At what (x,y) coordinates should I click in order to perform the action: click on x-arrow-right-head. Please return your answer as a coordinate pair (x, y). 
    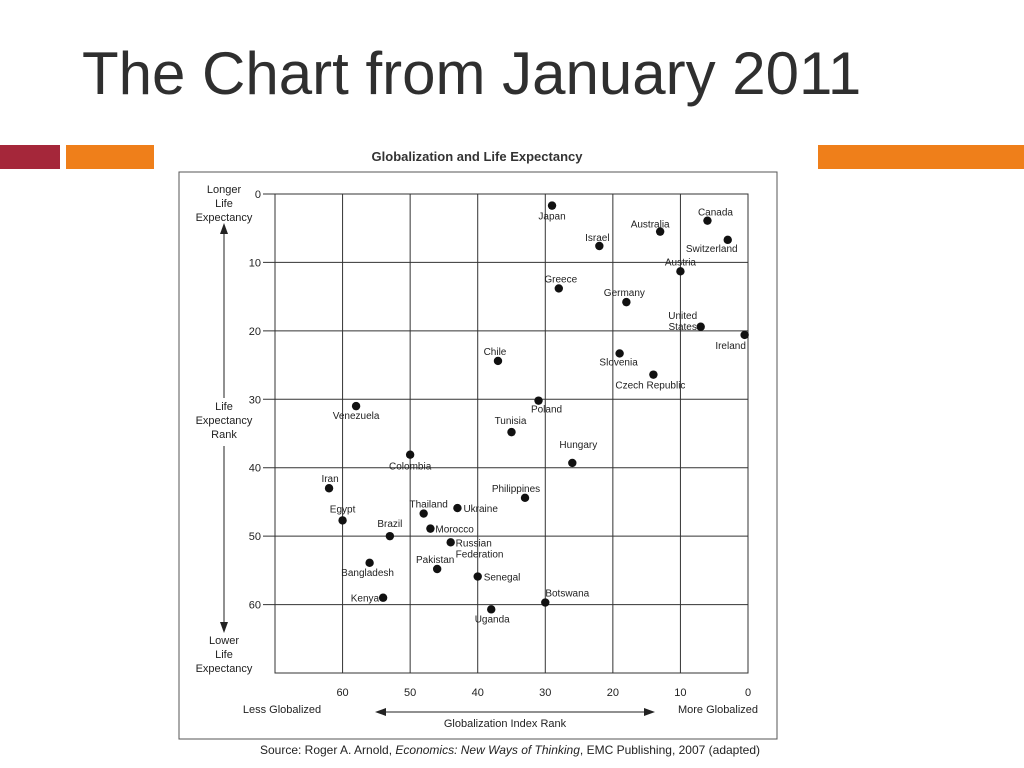
    Looking at the image, I should click on (649, 712).